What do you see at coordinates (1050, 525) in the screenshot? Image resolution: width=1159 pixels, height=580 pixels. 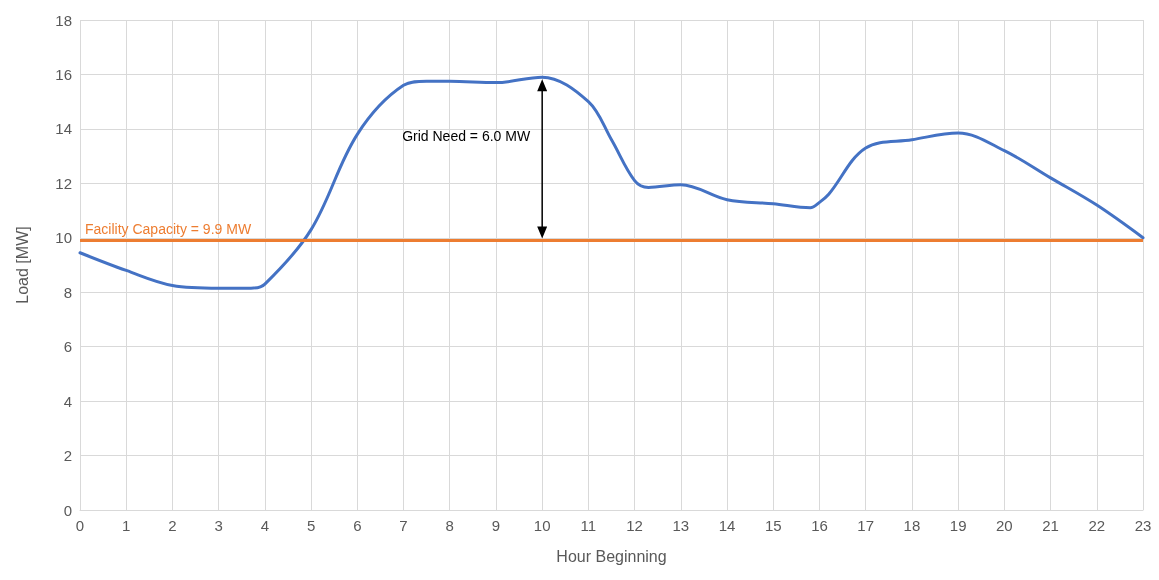 I see `x-tick-label: 21` at bounding box center [1050, 525].